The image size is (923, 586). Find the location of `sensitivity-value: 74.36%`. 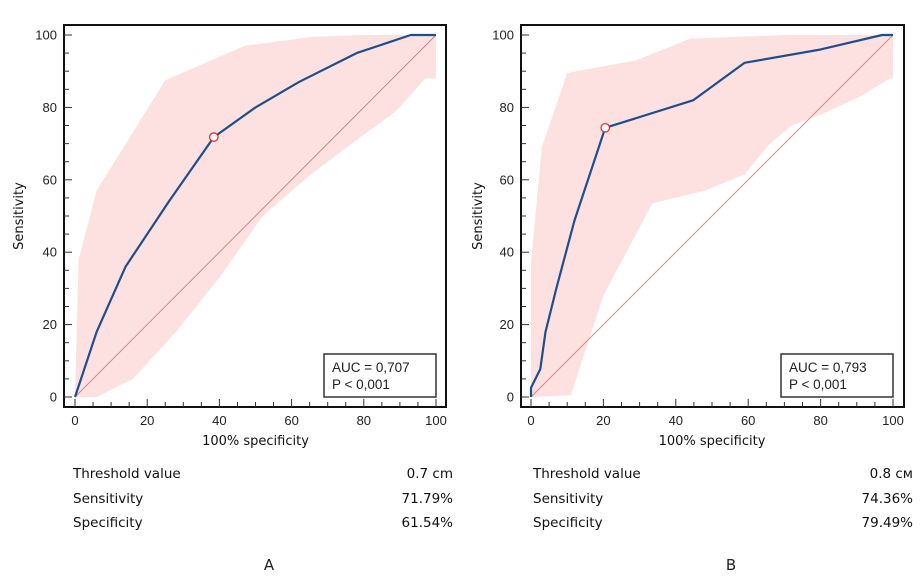

sensitivity-value: 74.36% is located at coordinates (887, 499).